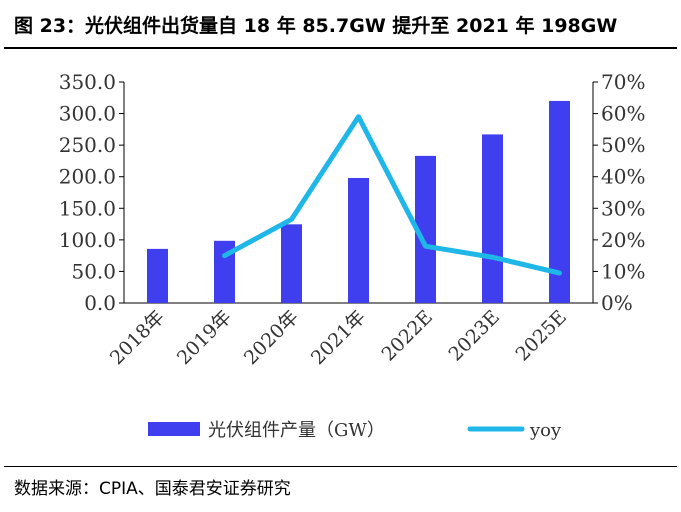 The image size is (681, 512). I want to click on bar-2018年, so click(157, 275).